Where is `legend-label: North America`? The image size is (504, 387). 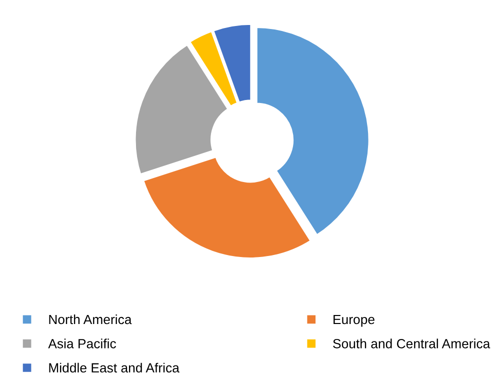
legend-label: North America is located at coordinates (90, 319).